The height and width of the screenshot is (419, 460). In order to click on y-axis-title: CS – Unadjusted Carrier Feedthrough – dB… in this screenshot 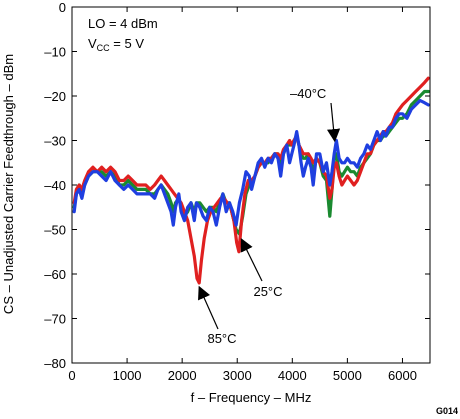, I will do `click(8, 184)`.